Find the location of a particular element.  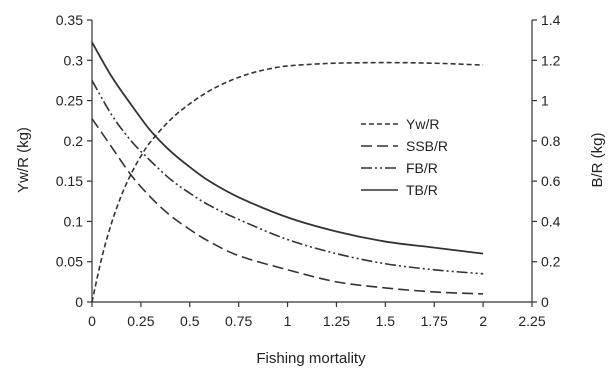

y-right-tick-label: 0 is located at coordinates (545, 302).